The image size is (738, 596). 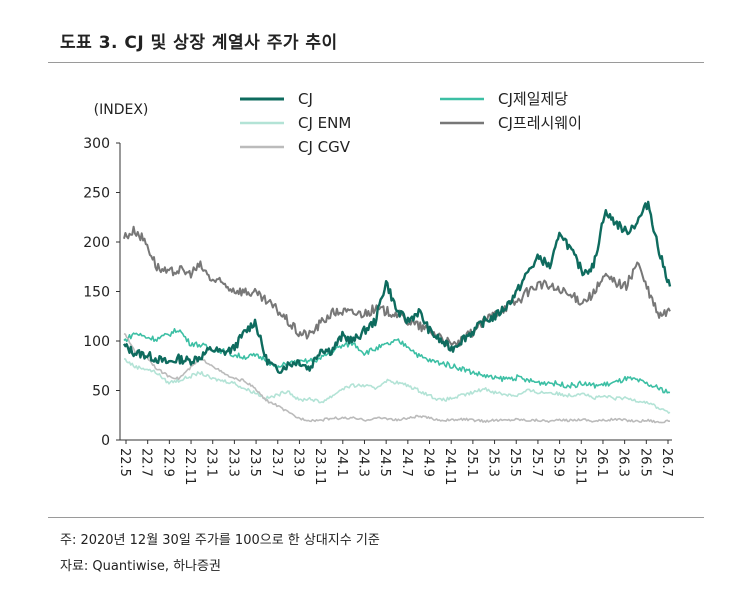 What do you see at coordinates (428, 462) in the screenshot?
I see `x-tick-label: 24.9` at bounding box center [428, 462].